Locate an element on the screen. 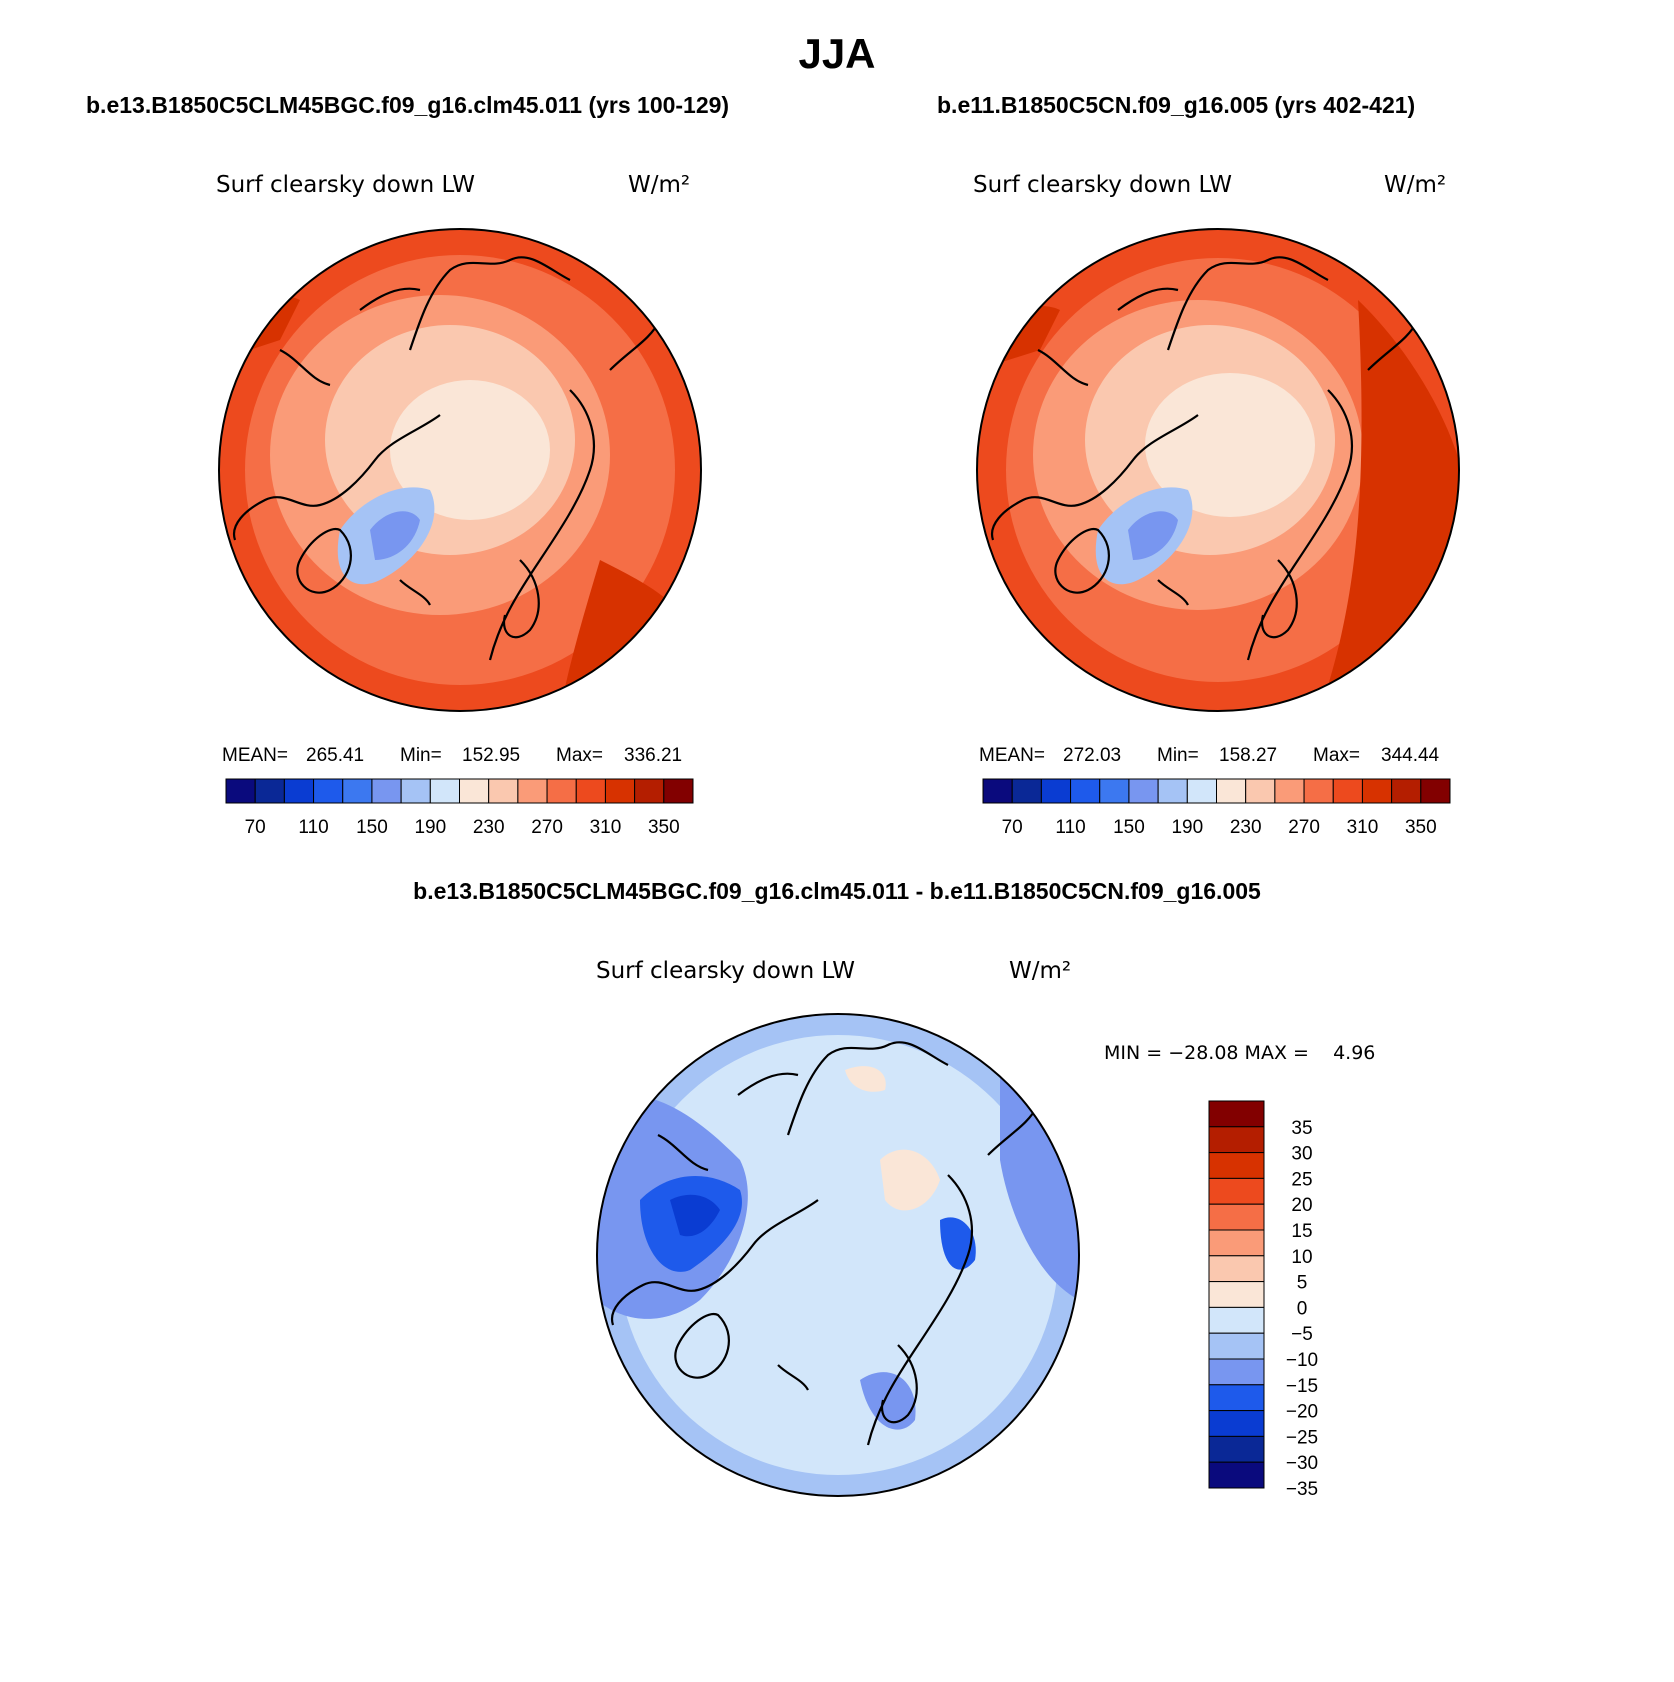  colorbar-tick-label: −35 is located at coordinates (1302, 1489).